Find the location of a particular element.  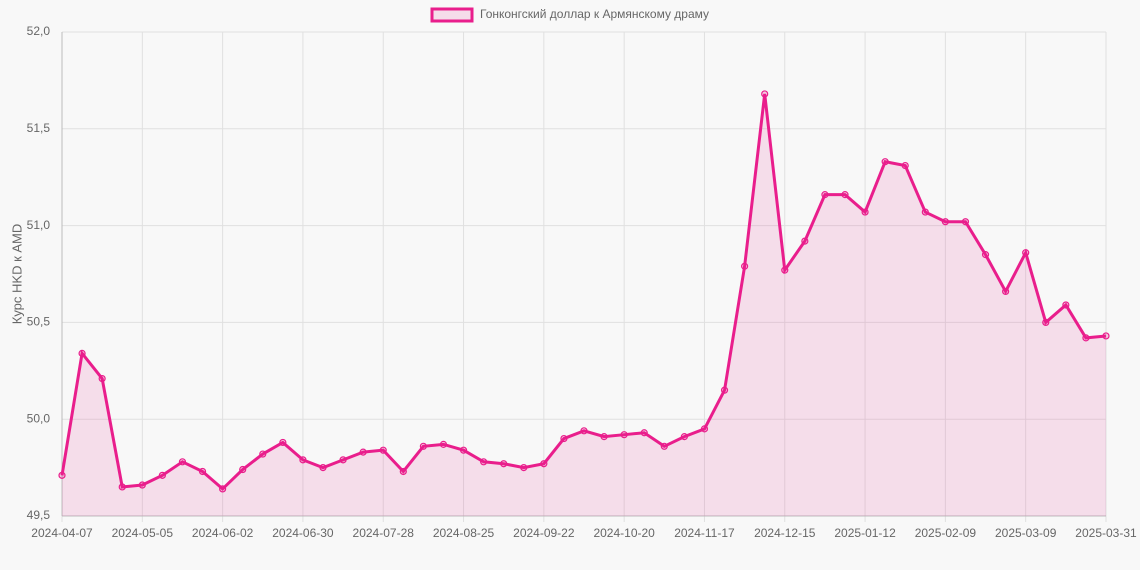

y-axis-label: Курс HKD к AMD is located at coordinates (16, 274).